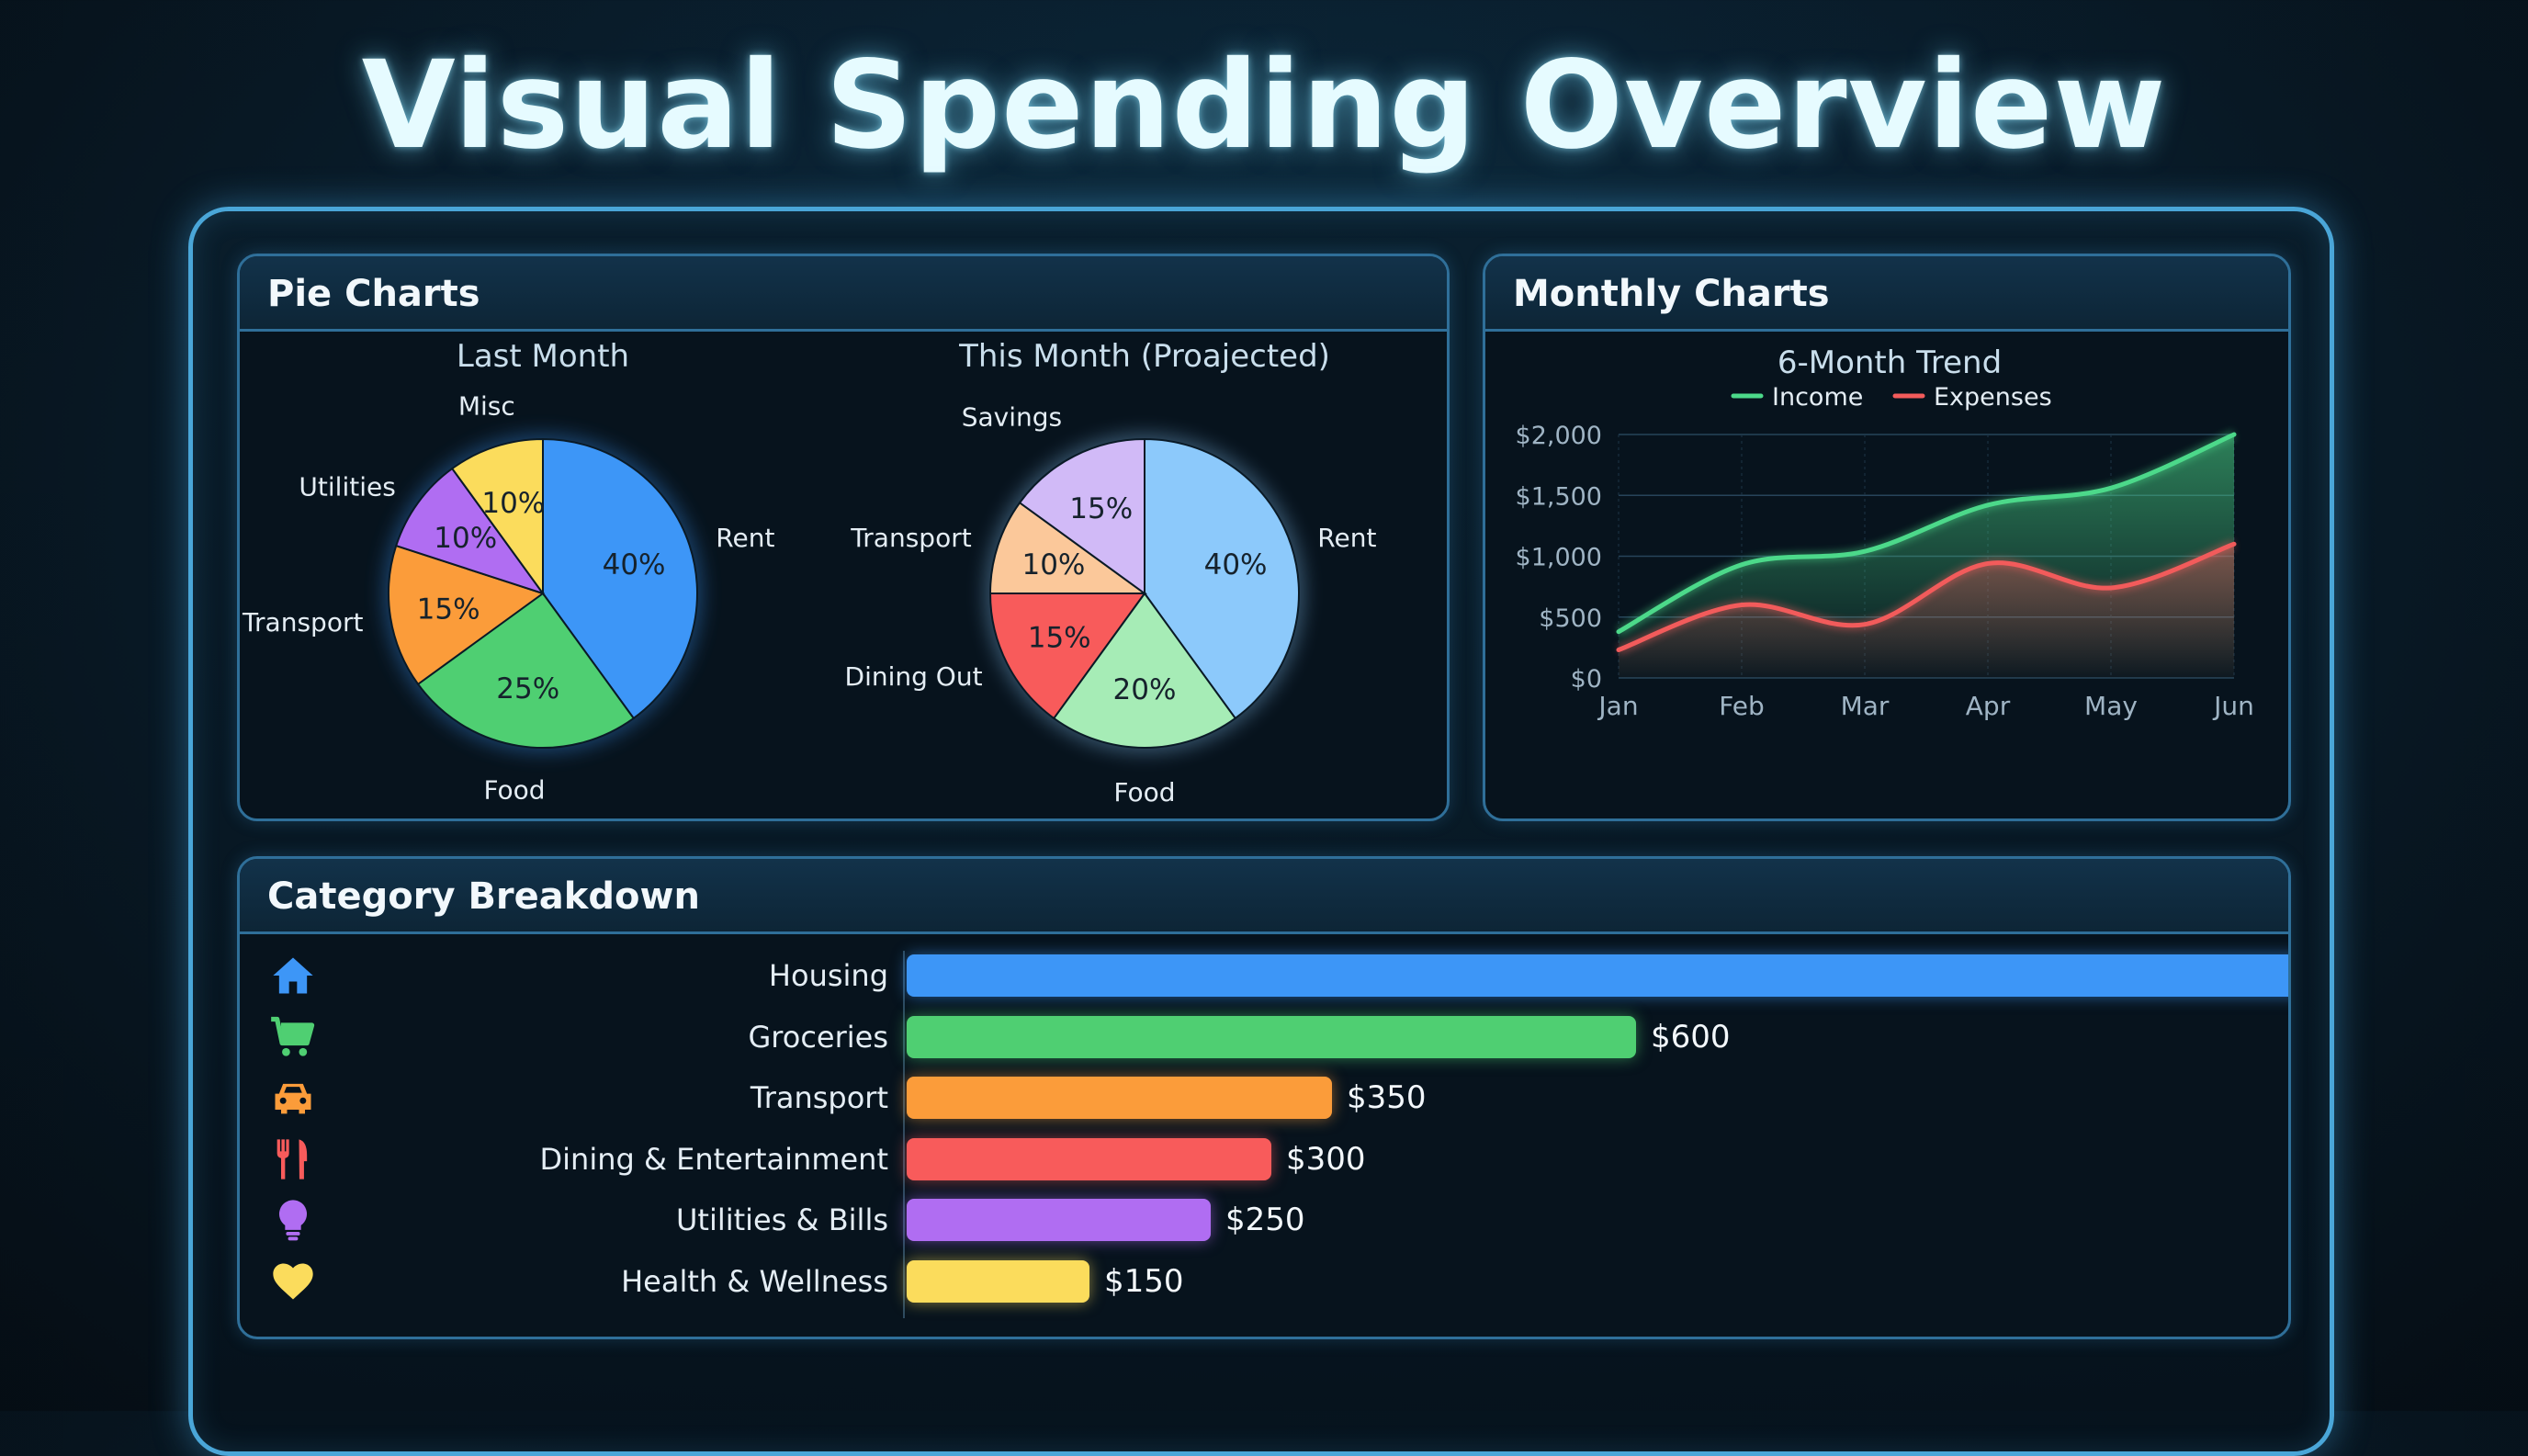 The width and height of the screenshot is (2528, 1456). What do you see at coordinates (1067, 656) in the screenshot?
I see `pie-slice-dining-out` at bounding box center [1067, 656].